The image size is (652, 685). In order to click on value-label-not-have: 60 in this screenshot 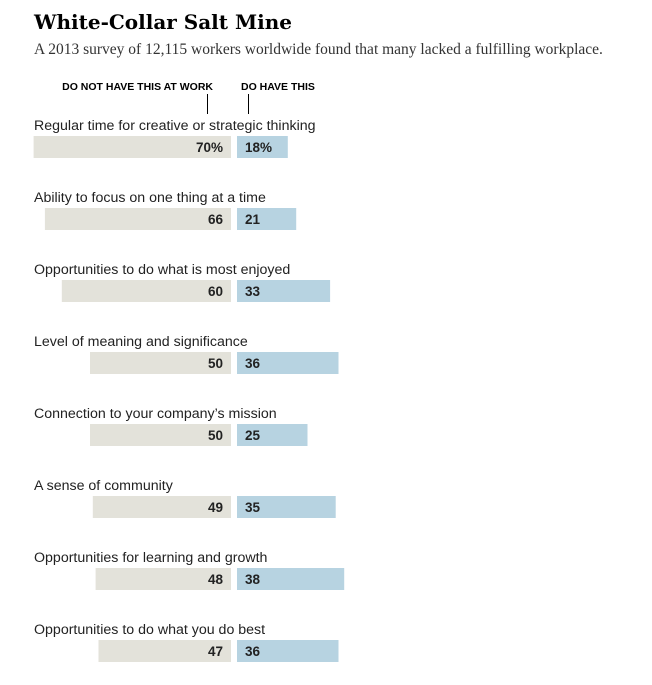, I will do `click(215, 291)`.